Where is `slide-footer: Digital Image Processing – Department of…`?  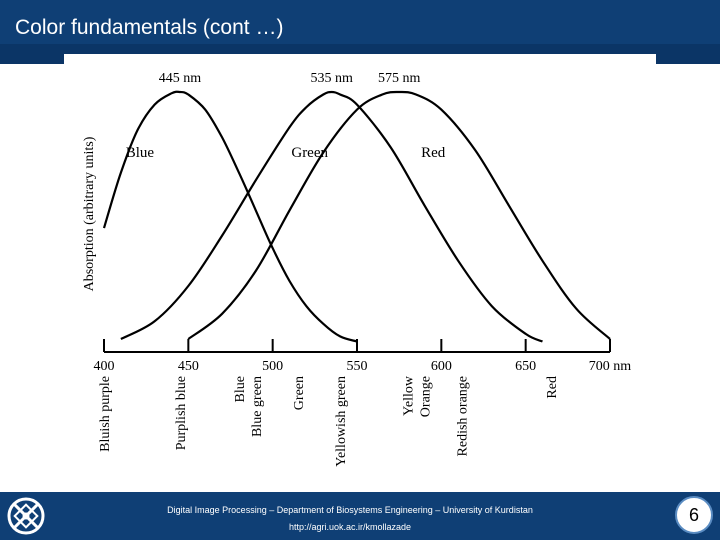 slide-footer: Digital Image Processing – Department of… is located at coordinates (360, 516).